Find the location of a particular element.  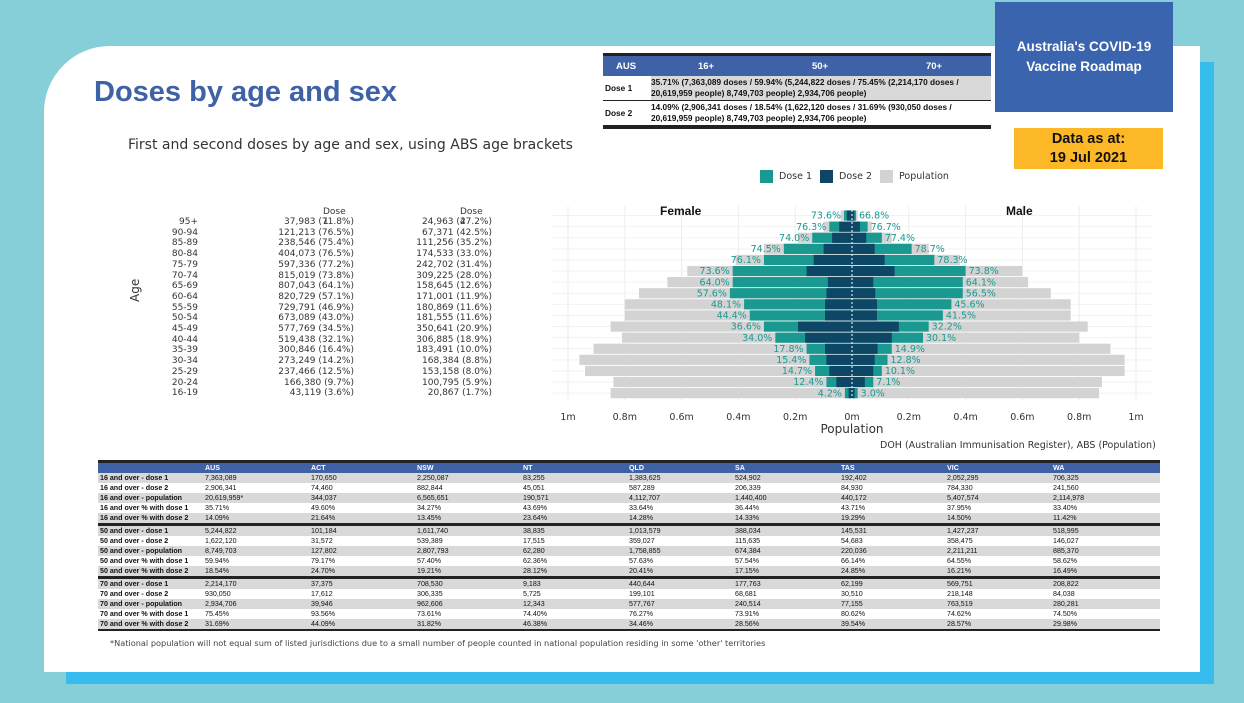

age-table-col-dose2: Dose 2 is located at coordinates (471, 217).